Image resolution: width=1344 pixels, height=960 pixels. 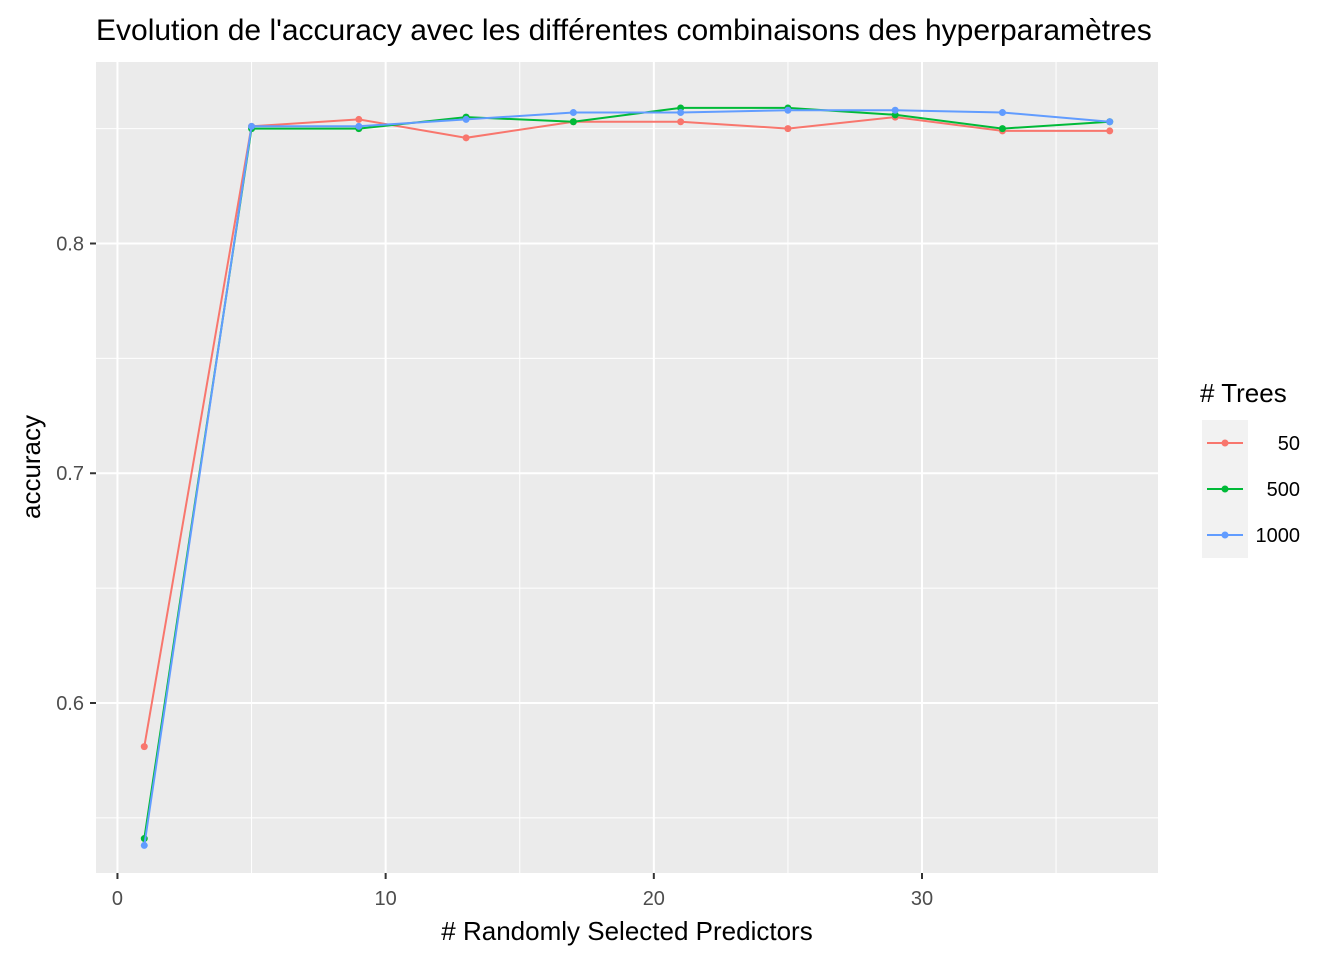 I want to click on x-tick-label: 10, so click(x=386, y=899).